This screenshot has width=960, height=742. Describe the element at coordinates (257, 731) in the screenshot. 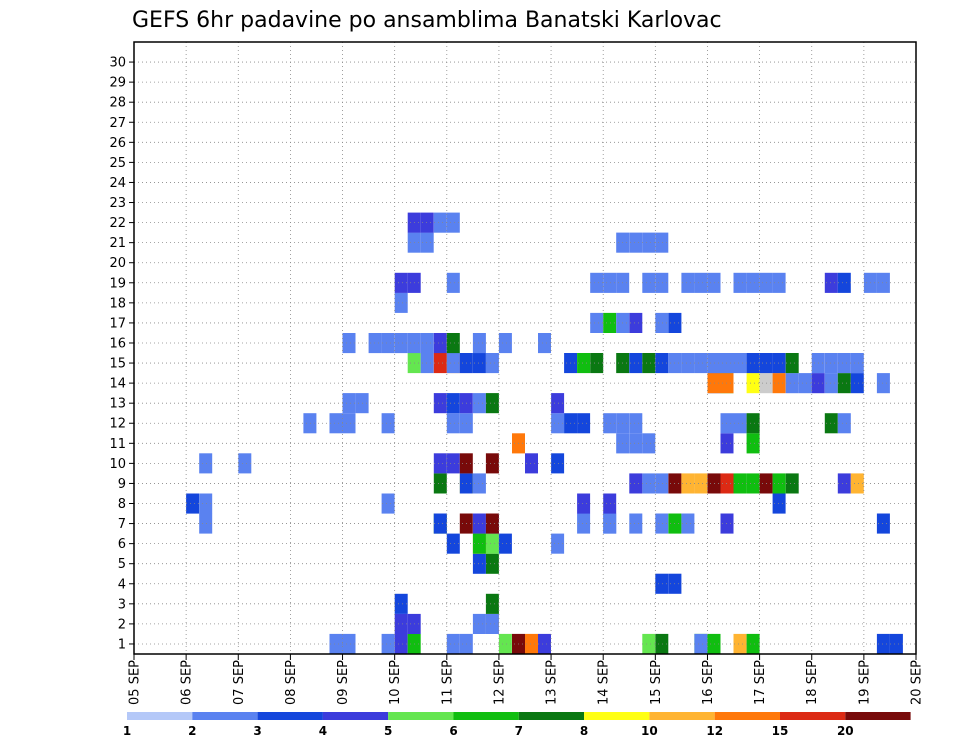

I see `legend-label: 3` at that location.